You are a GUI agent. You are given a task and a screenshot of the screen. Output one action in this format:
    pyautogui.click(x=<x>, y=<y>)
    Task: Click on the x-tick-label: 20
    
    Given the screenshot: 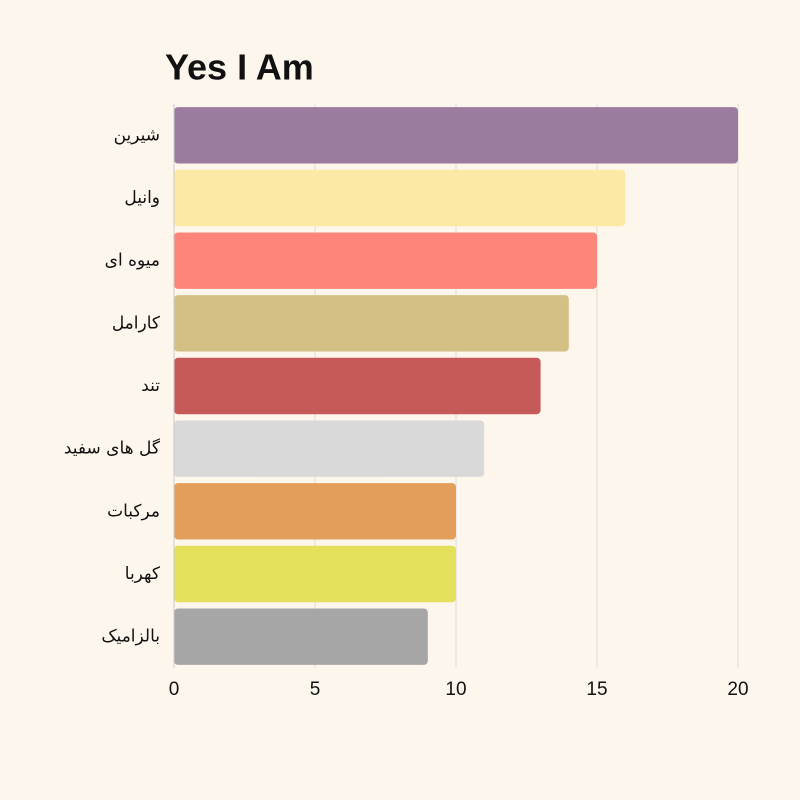 What is the action you would take?
    pyautogui.click(x=737, y=689)
    